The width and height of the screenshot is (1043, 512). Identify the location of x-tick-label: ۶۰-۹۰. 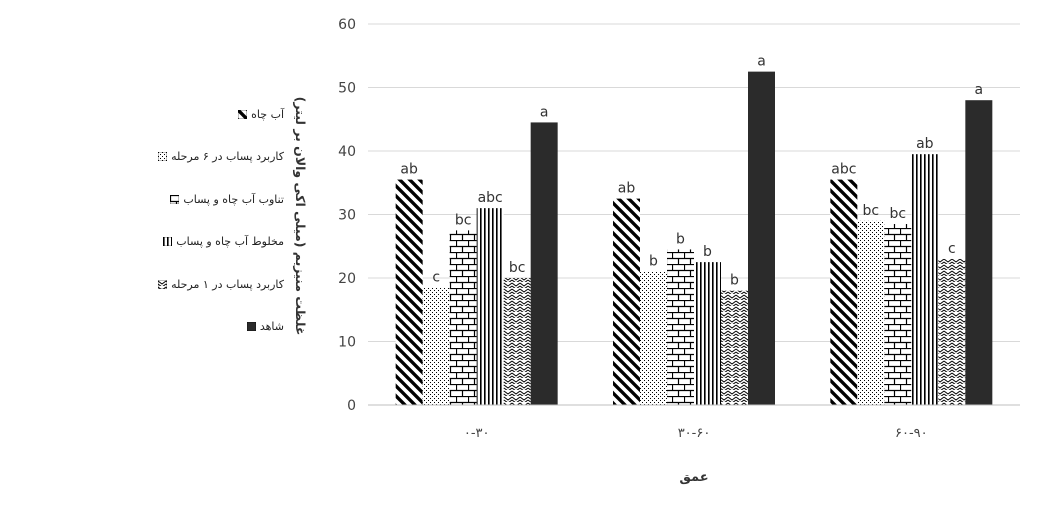
(911, 433).